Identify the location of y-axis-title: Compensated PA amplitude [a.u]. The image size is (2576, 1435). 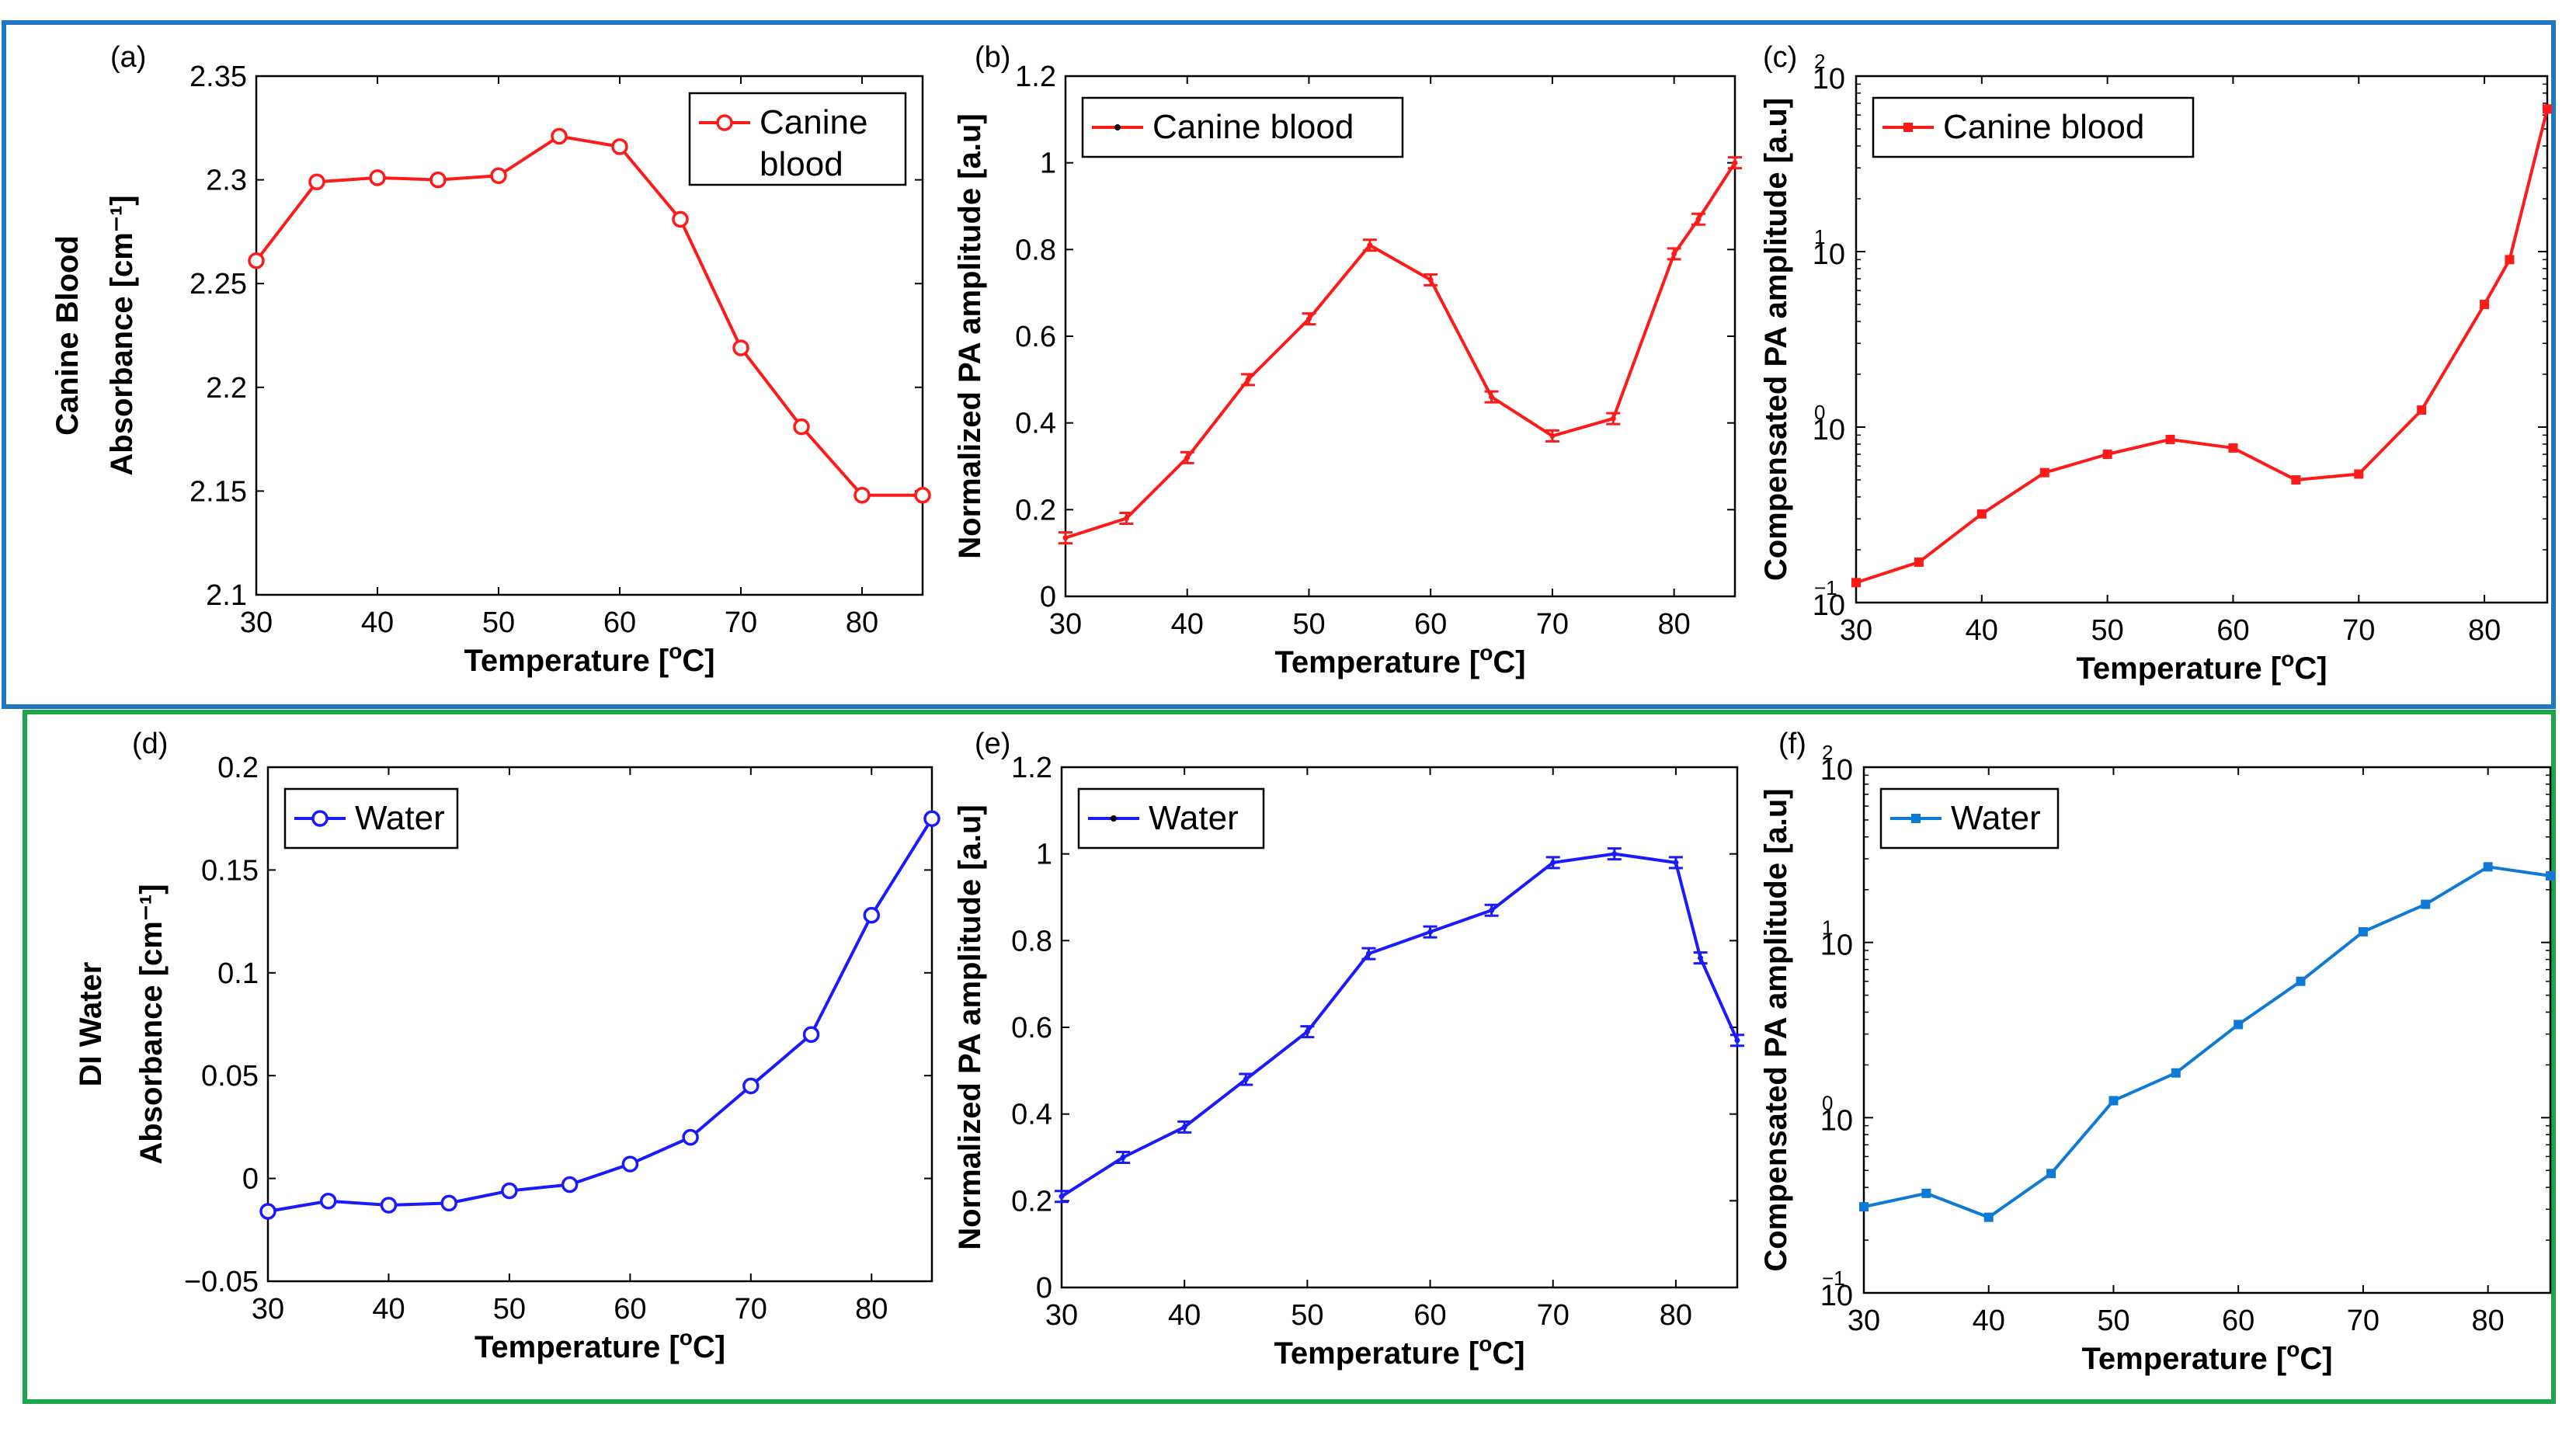
(1776, 339).